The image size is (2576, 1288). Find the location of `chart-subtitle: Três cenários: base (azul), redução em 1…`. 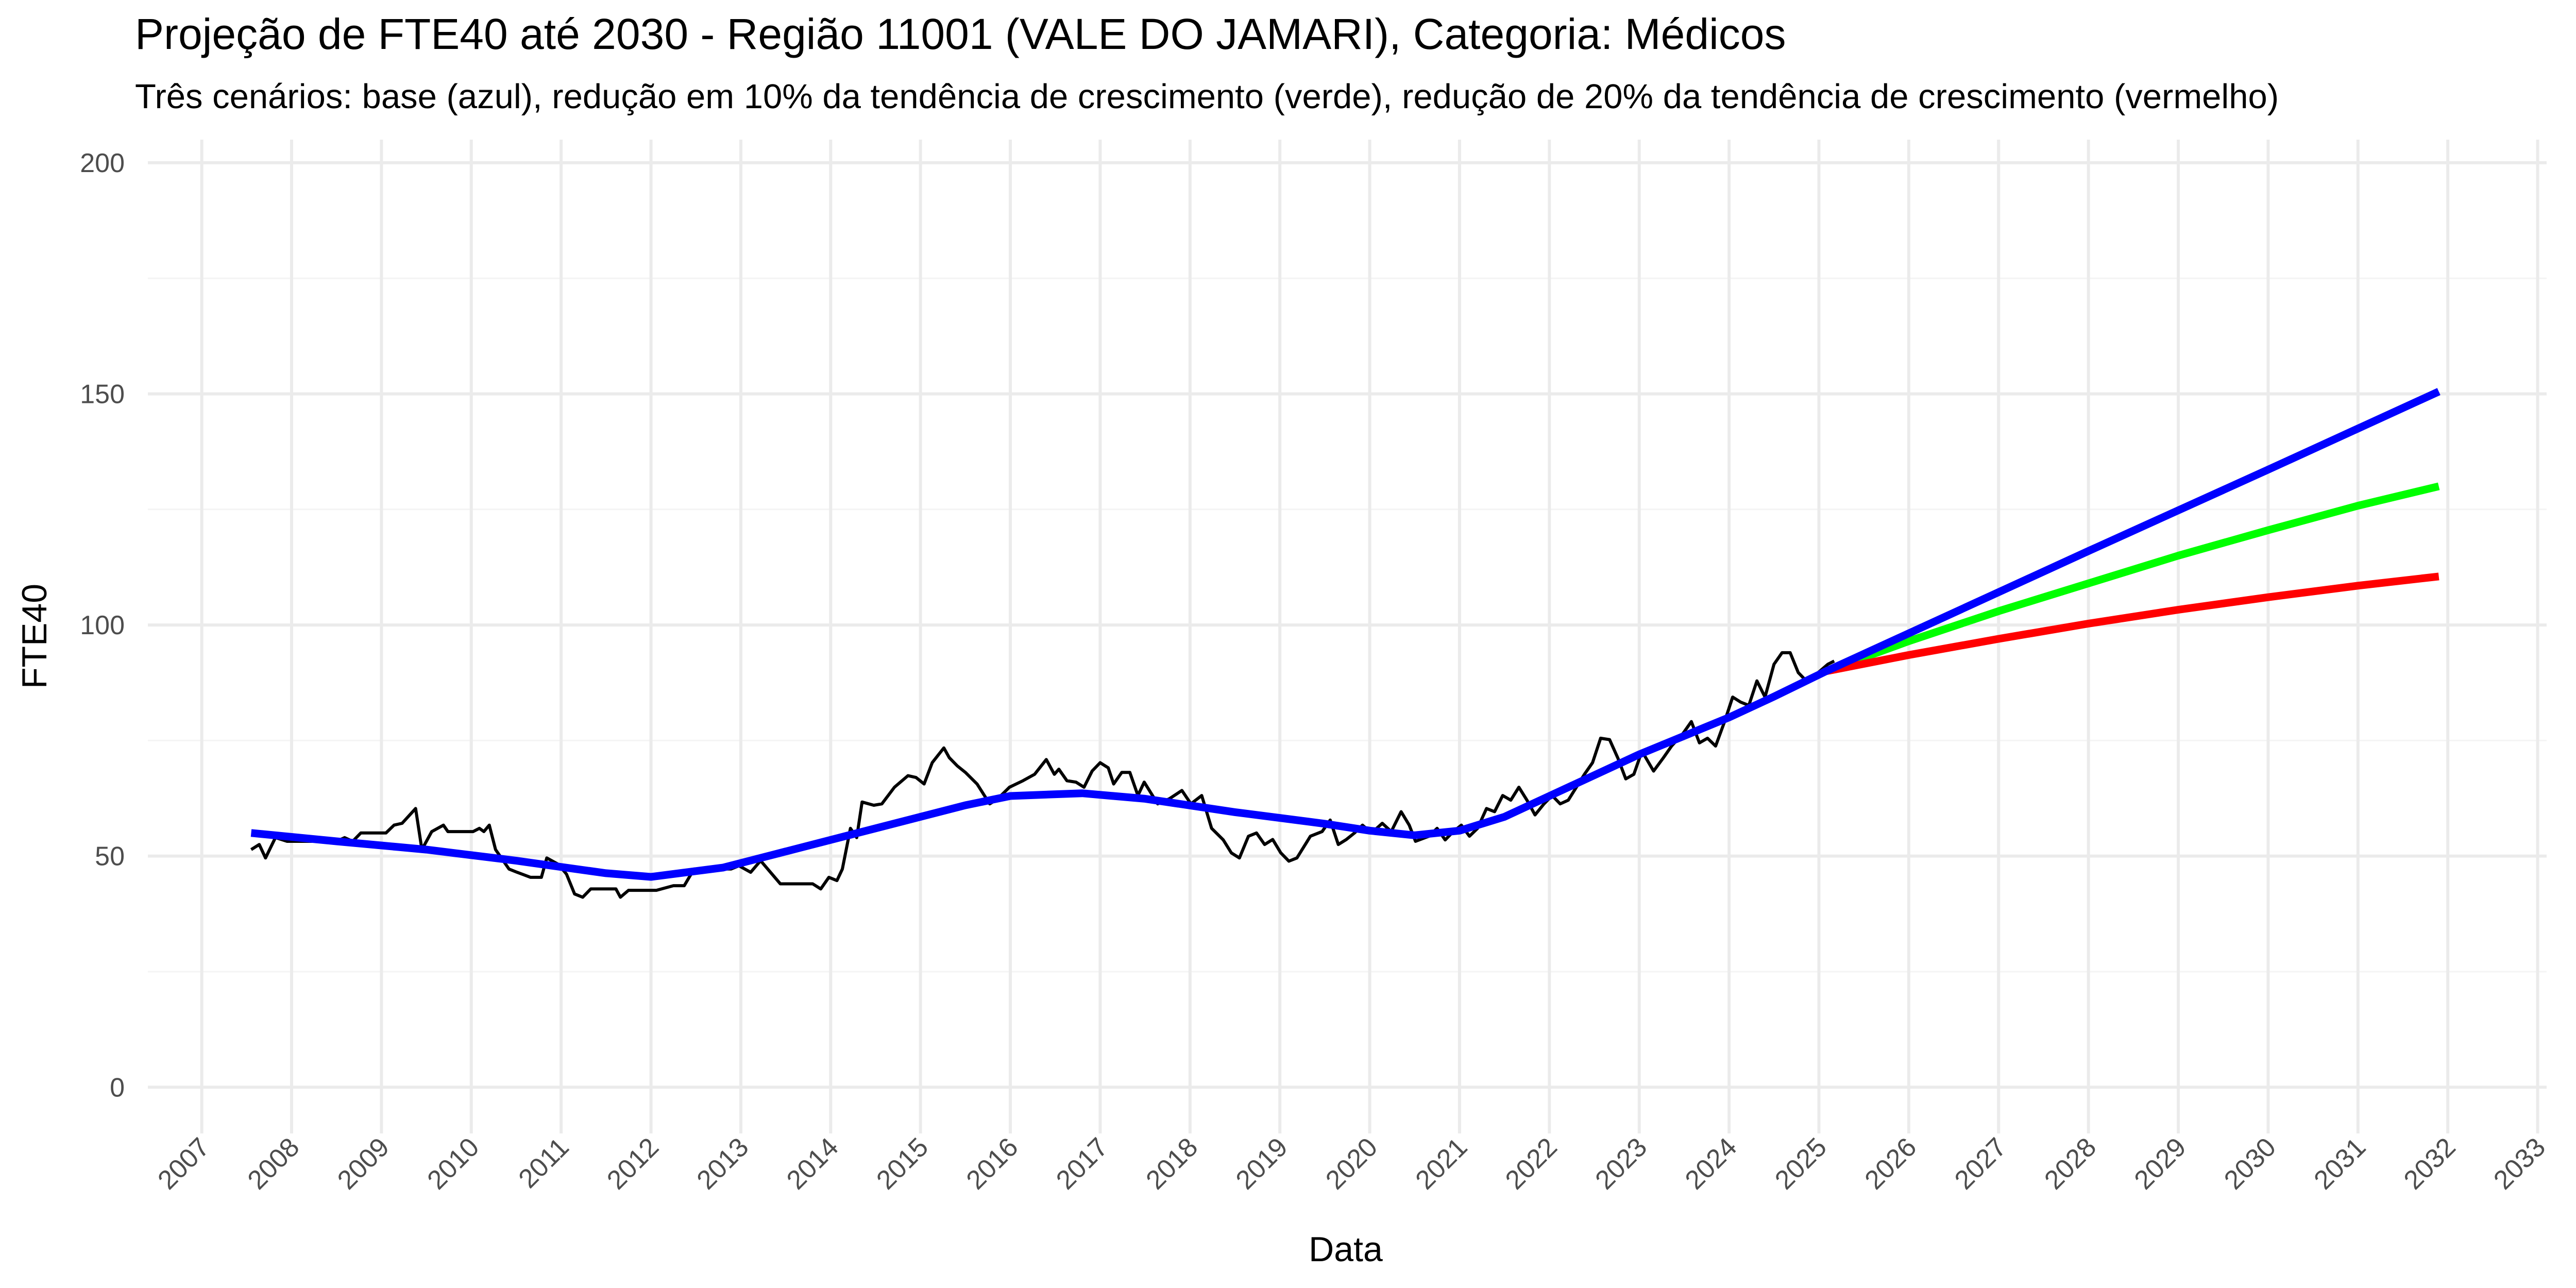

chart-subtitle: Três cenários: base (azul), redução em 1… is located at coordinates (1207, 96).